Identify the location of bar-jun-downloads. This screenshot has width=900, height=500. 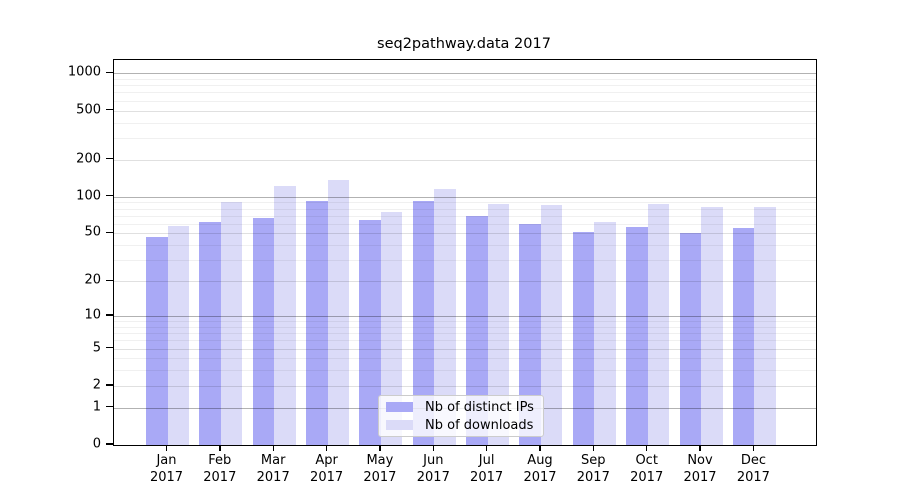
(445, 317).